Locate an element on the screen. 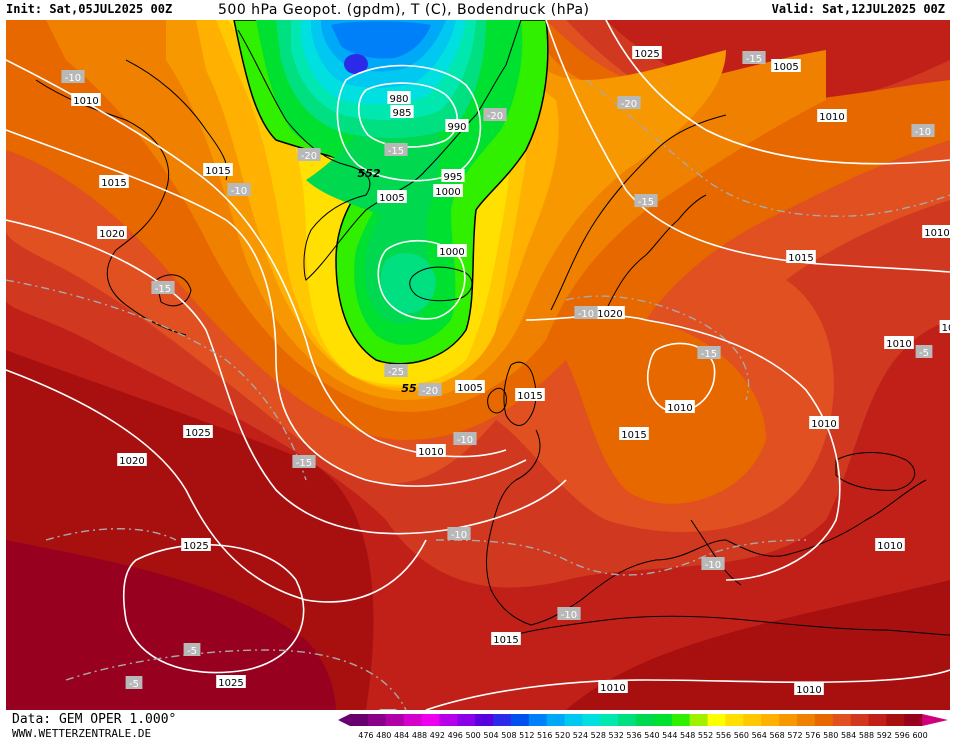 The width and height of the screenshot is (959, 741). temperature-label-text: -25 is located at coordinates (396, 372).